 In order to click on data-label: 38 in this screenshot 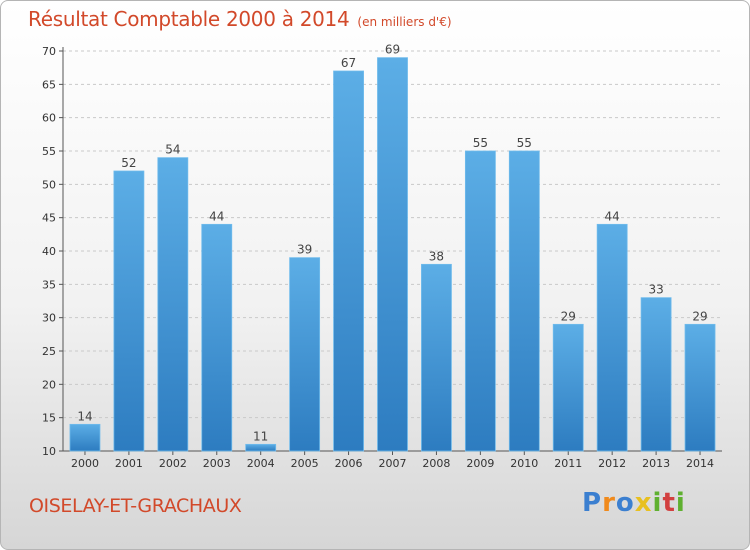, I will do `click(436, 256)`.